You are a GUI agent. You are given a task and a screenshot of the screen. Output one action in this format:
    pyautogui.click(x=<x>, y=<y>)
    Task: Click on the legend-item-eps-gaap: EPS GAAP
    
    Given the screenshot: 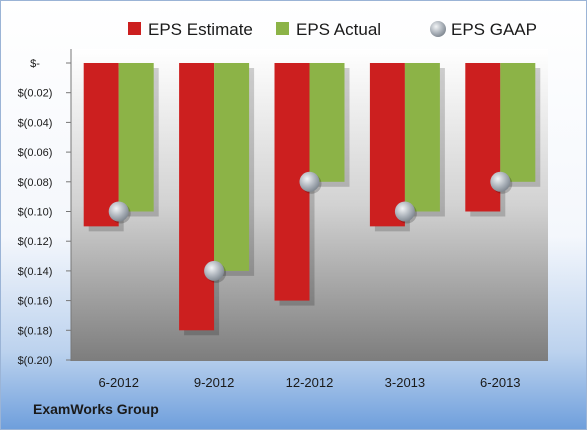 What is the action you would take?
    pyautogui.click(x=483, y=29)
    